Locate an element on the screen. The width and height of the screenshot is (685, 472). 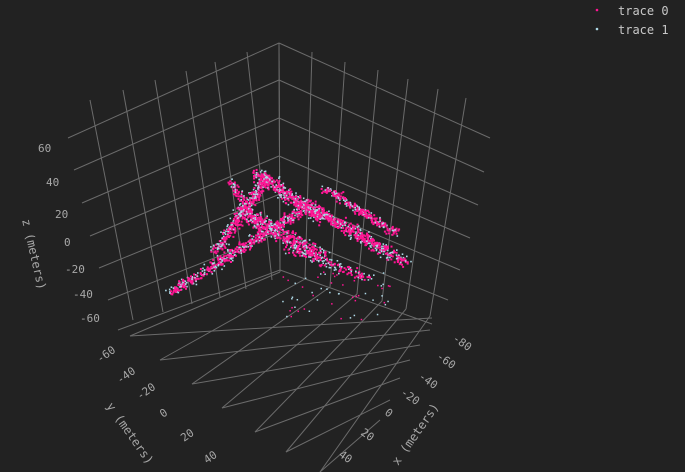
legend-item-trace-1: trace 1 is located at coordinates (632, 30).